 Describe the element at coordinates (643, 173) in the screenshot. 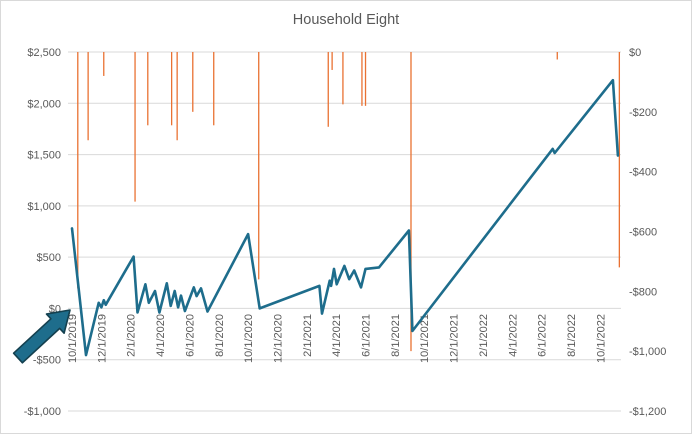

I see `svg-text: -$400` at that location.